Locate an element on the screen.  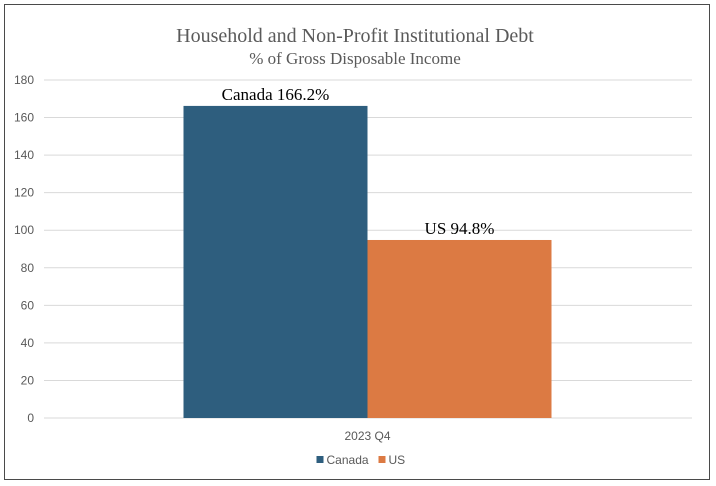
y-axis-ticks: 0 20 40 60 80 100 120 140 160 180 is located at coordinates (24, 249).